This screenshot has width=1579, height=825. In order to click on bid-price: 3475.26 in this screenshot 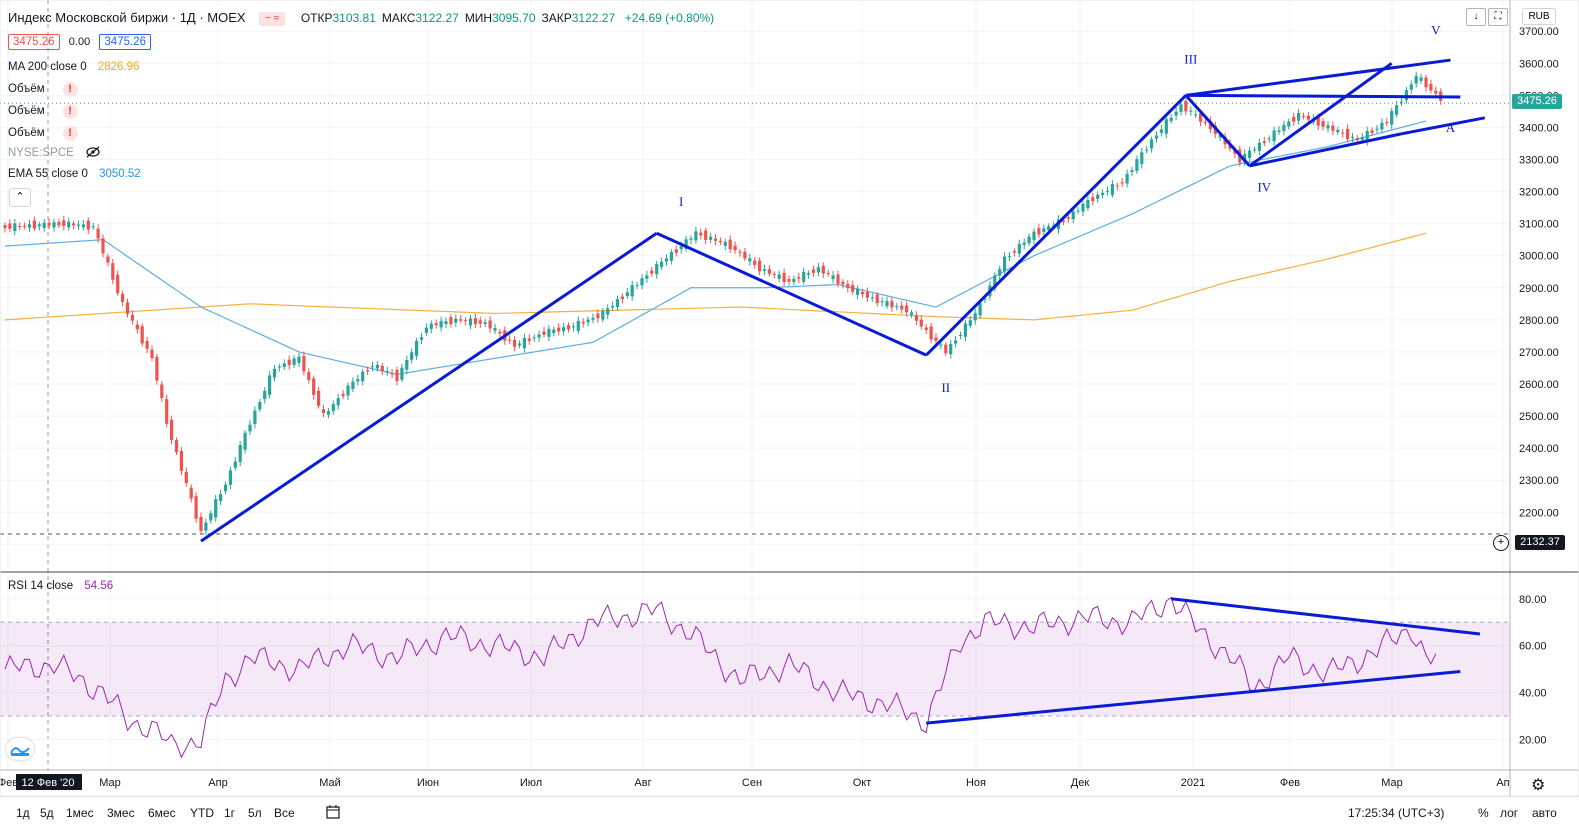, I will do `click(34, 42)`.